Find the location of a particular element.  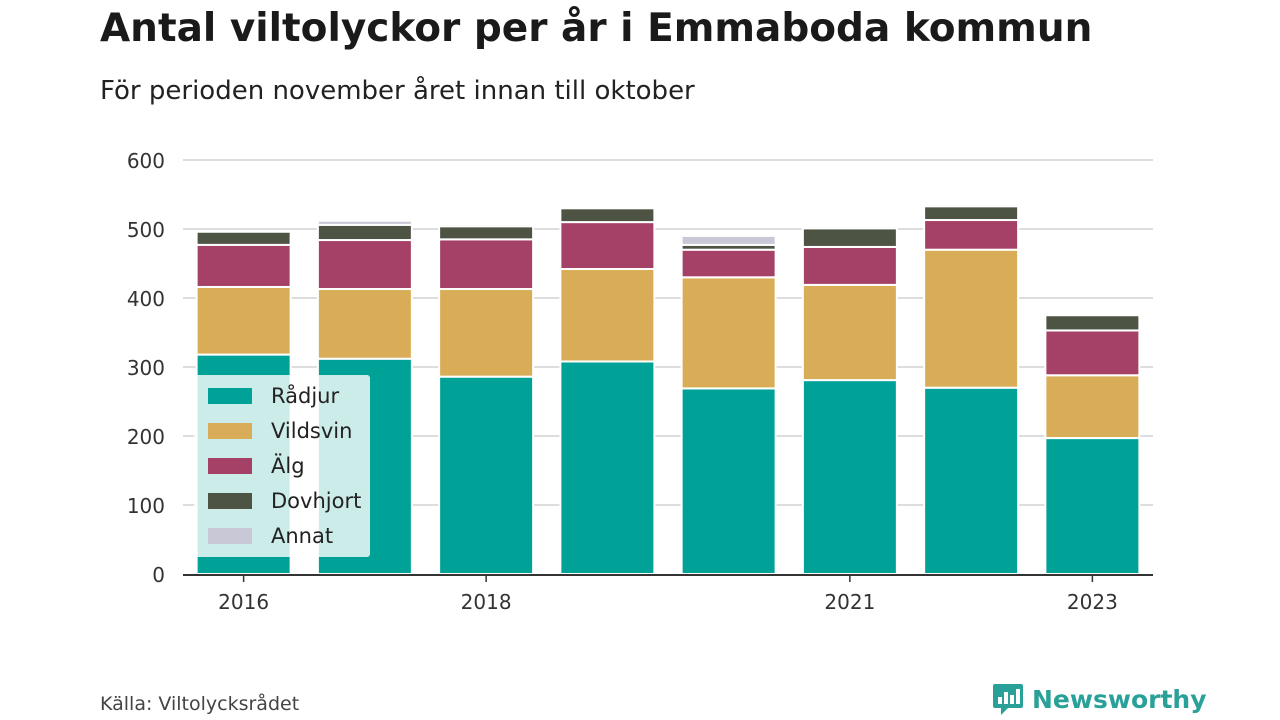

y-tick-label: 500 is located at coordinates (146, 230).